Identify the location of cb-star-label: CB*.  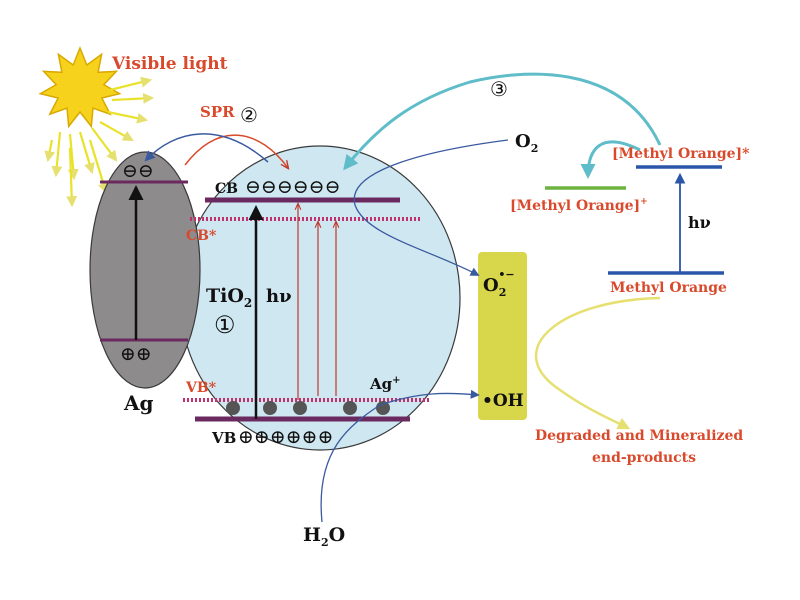
(201, 236).